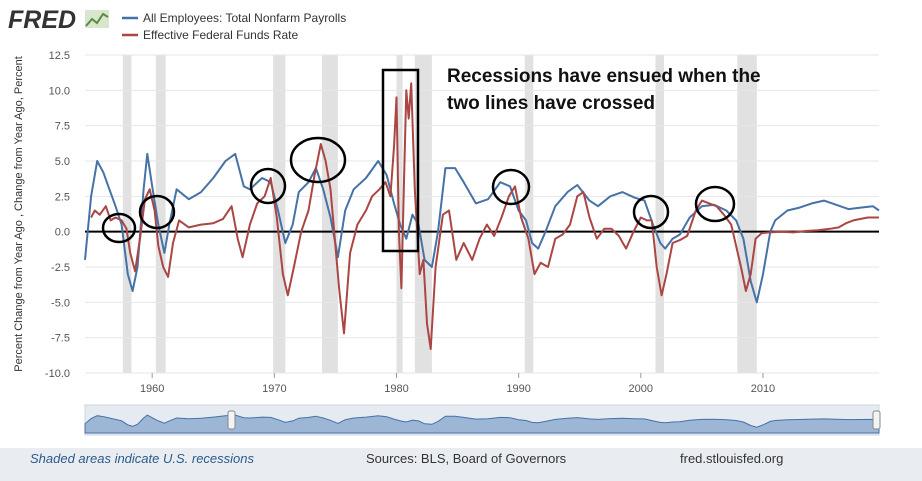 The height and width of the screenshot is (481, 922). Describe the element at coordinates (62, 127) in the screenshot. I see `y-tick-label: 7.5` at that location.